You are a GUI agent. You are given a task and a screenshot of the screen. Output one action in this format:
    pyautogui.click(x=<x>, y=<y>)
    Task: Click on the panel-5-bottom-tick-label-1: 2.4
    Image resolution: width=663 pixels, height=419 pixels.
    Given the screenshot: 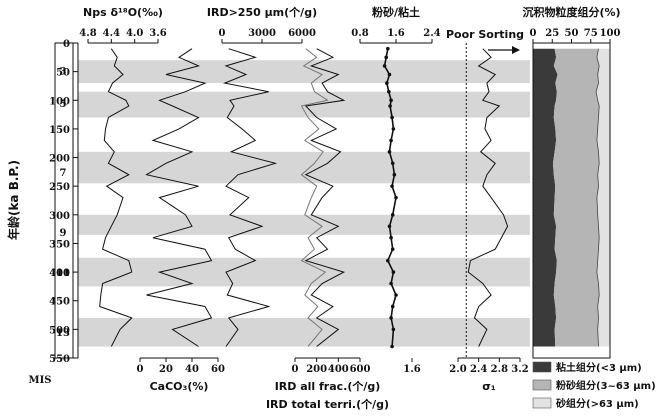 What is the action you would take?
    pyautogui.click(x=478, y=369)
    